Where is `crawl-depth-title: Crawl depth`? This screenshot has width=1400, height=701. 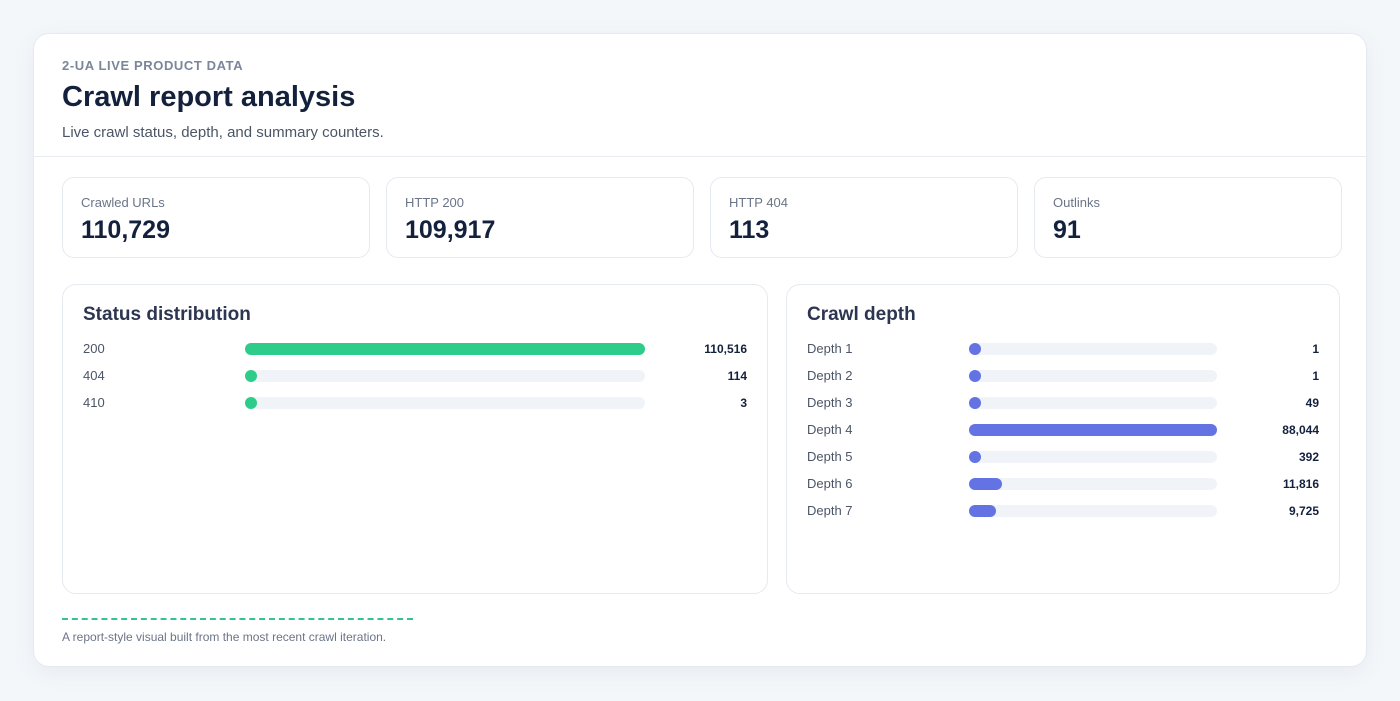 crawl-depth-title: Crawl depth is located at coordinates (861, 314).